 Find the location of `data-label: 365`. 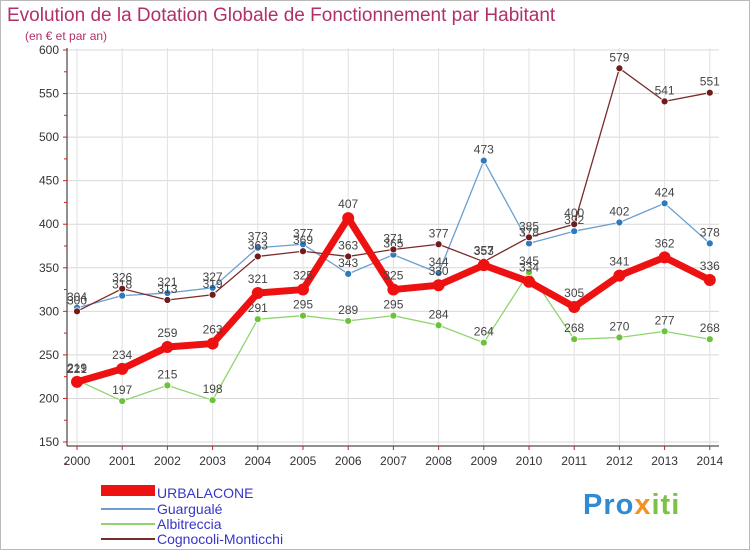

data-label: 365 is located at coordinates (393, 244).